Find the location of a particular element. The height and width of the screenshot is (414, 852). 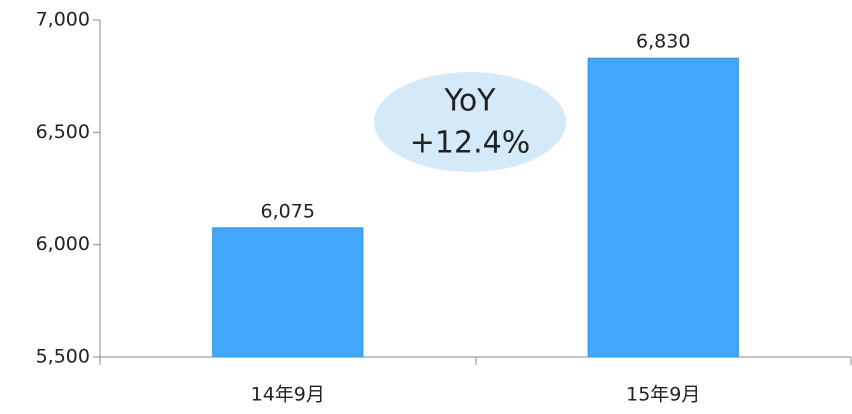

y-tick-label: 6,500 is located at coordinates (63, 132).